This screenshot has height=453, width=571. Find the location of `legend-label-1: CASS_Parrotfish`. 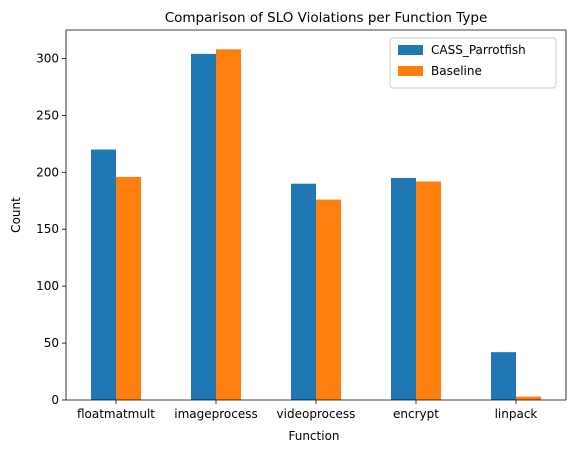

legend-label-1: CASS_Parrotfish is located at coordinates (478, 50).